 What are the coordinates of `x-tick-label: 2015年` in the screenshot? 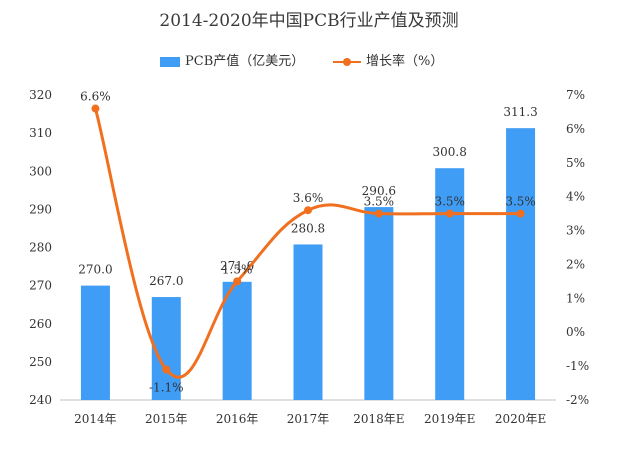 It's located at (166, 419).